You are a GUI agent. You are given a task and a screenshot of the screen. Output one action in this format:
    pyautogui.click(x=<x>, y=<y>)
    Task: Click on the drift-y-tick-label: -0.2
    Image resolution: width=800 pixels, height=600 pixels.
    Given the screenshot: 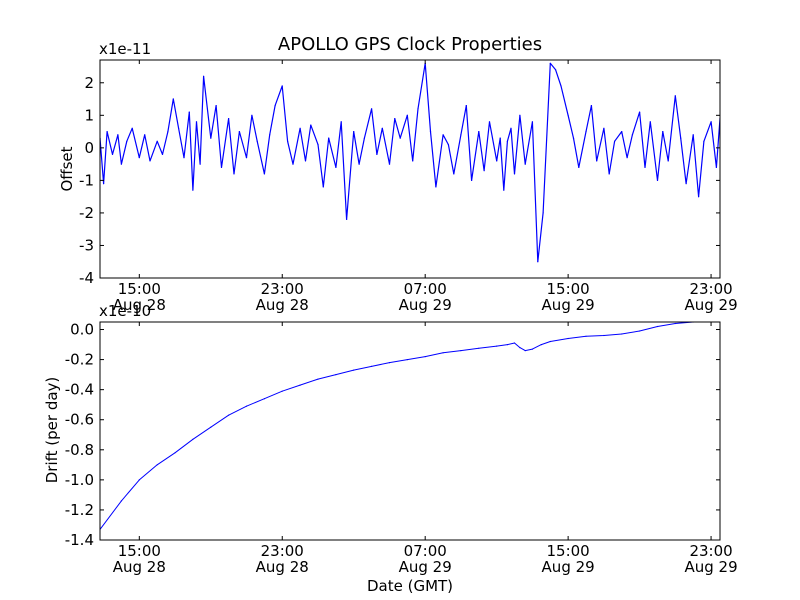 What is the action you would take?
    pyautogui.click(x=79, y=360)
    